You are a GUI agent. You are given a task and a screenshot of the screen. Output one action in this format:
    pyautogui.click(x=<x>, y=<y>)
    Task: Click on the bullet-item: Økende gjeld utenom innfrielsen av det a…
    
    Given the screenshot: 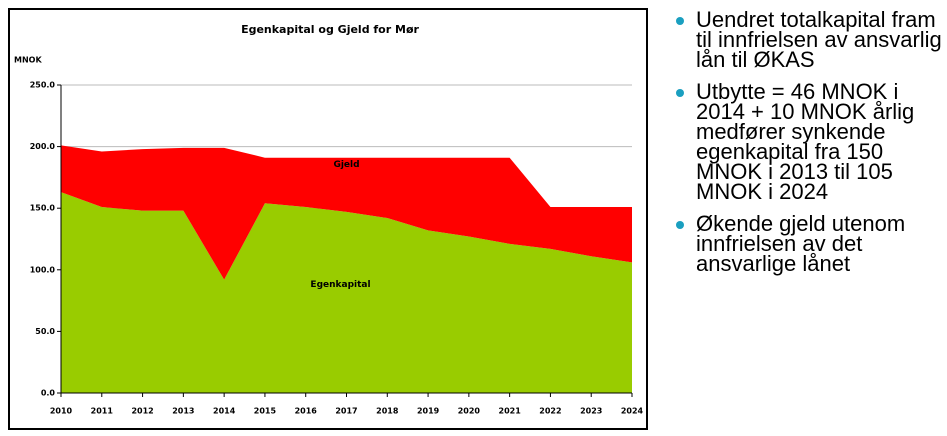 What is the action you would take?
    pyautogui.click(x=807, y=244)
    